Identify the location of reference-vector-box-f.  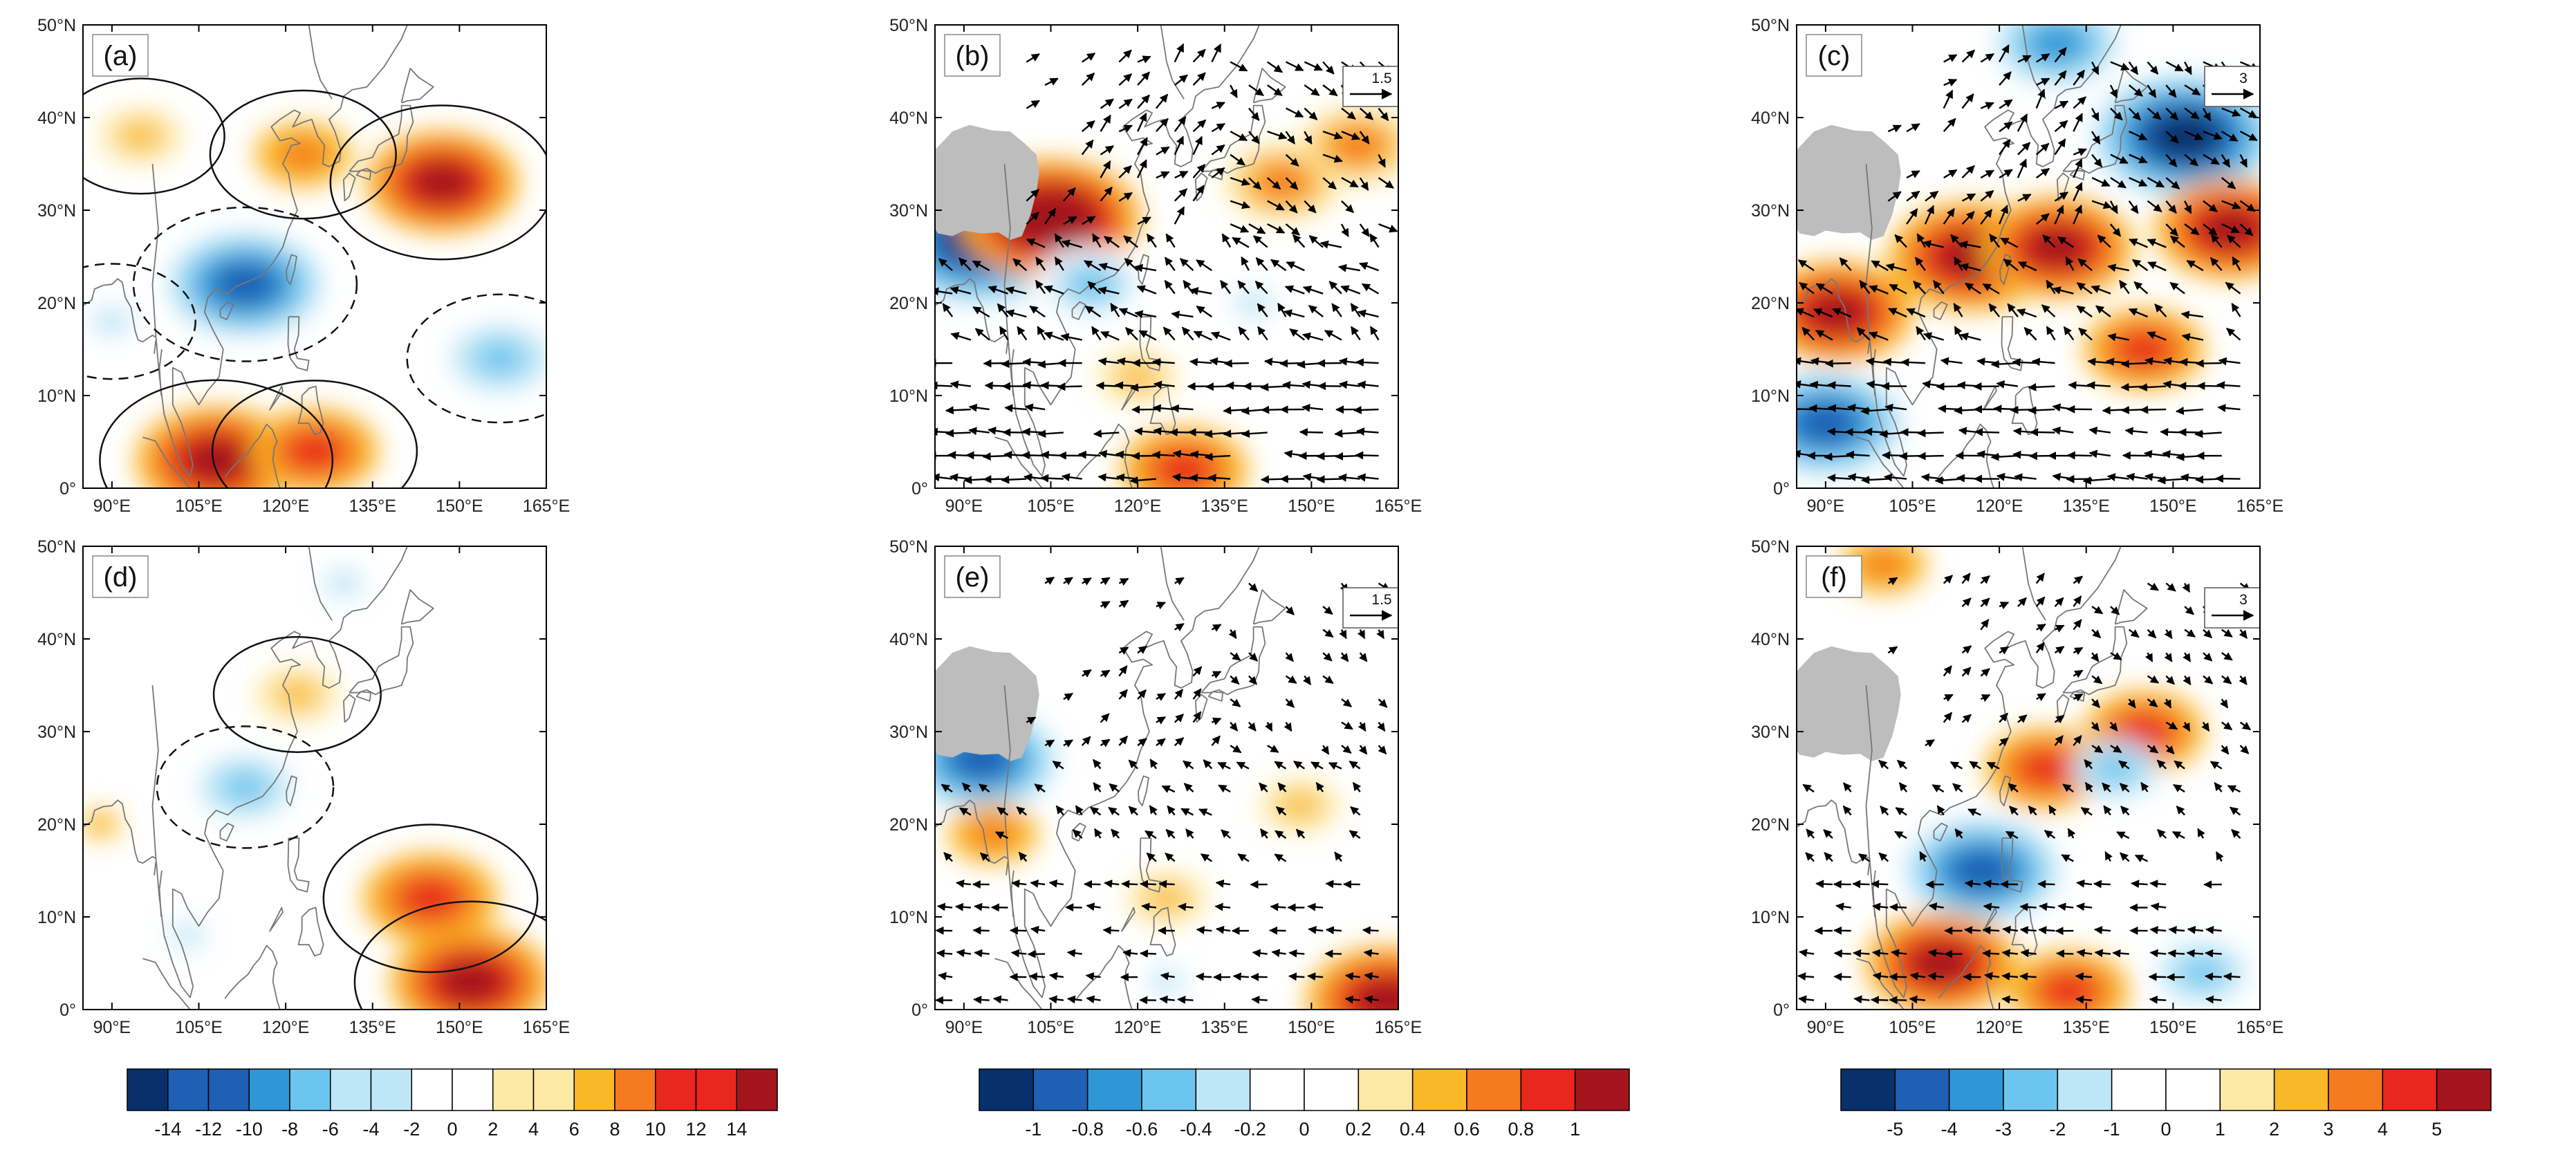
(2232, 608).